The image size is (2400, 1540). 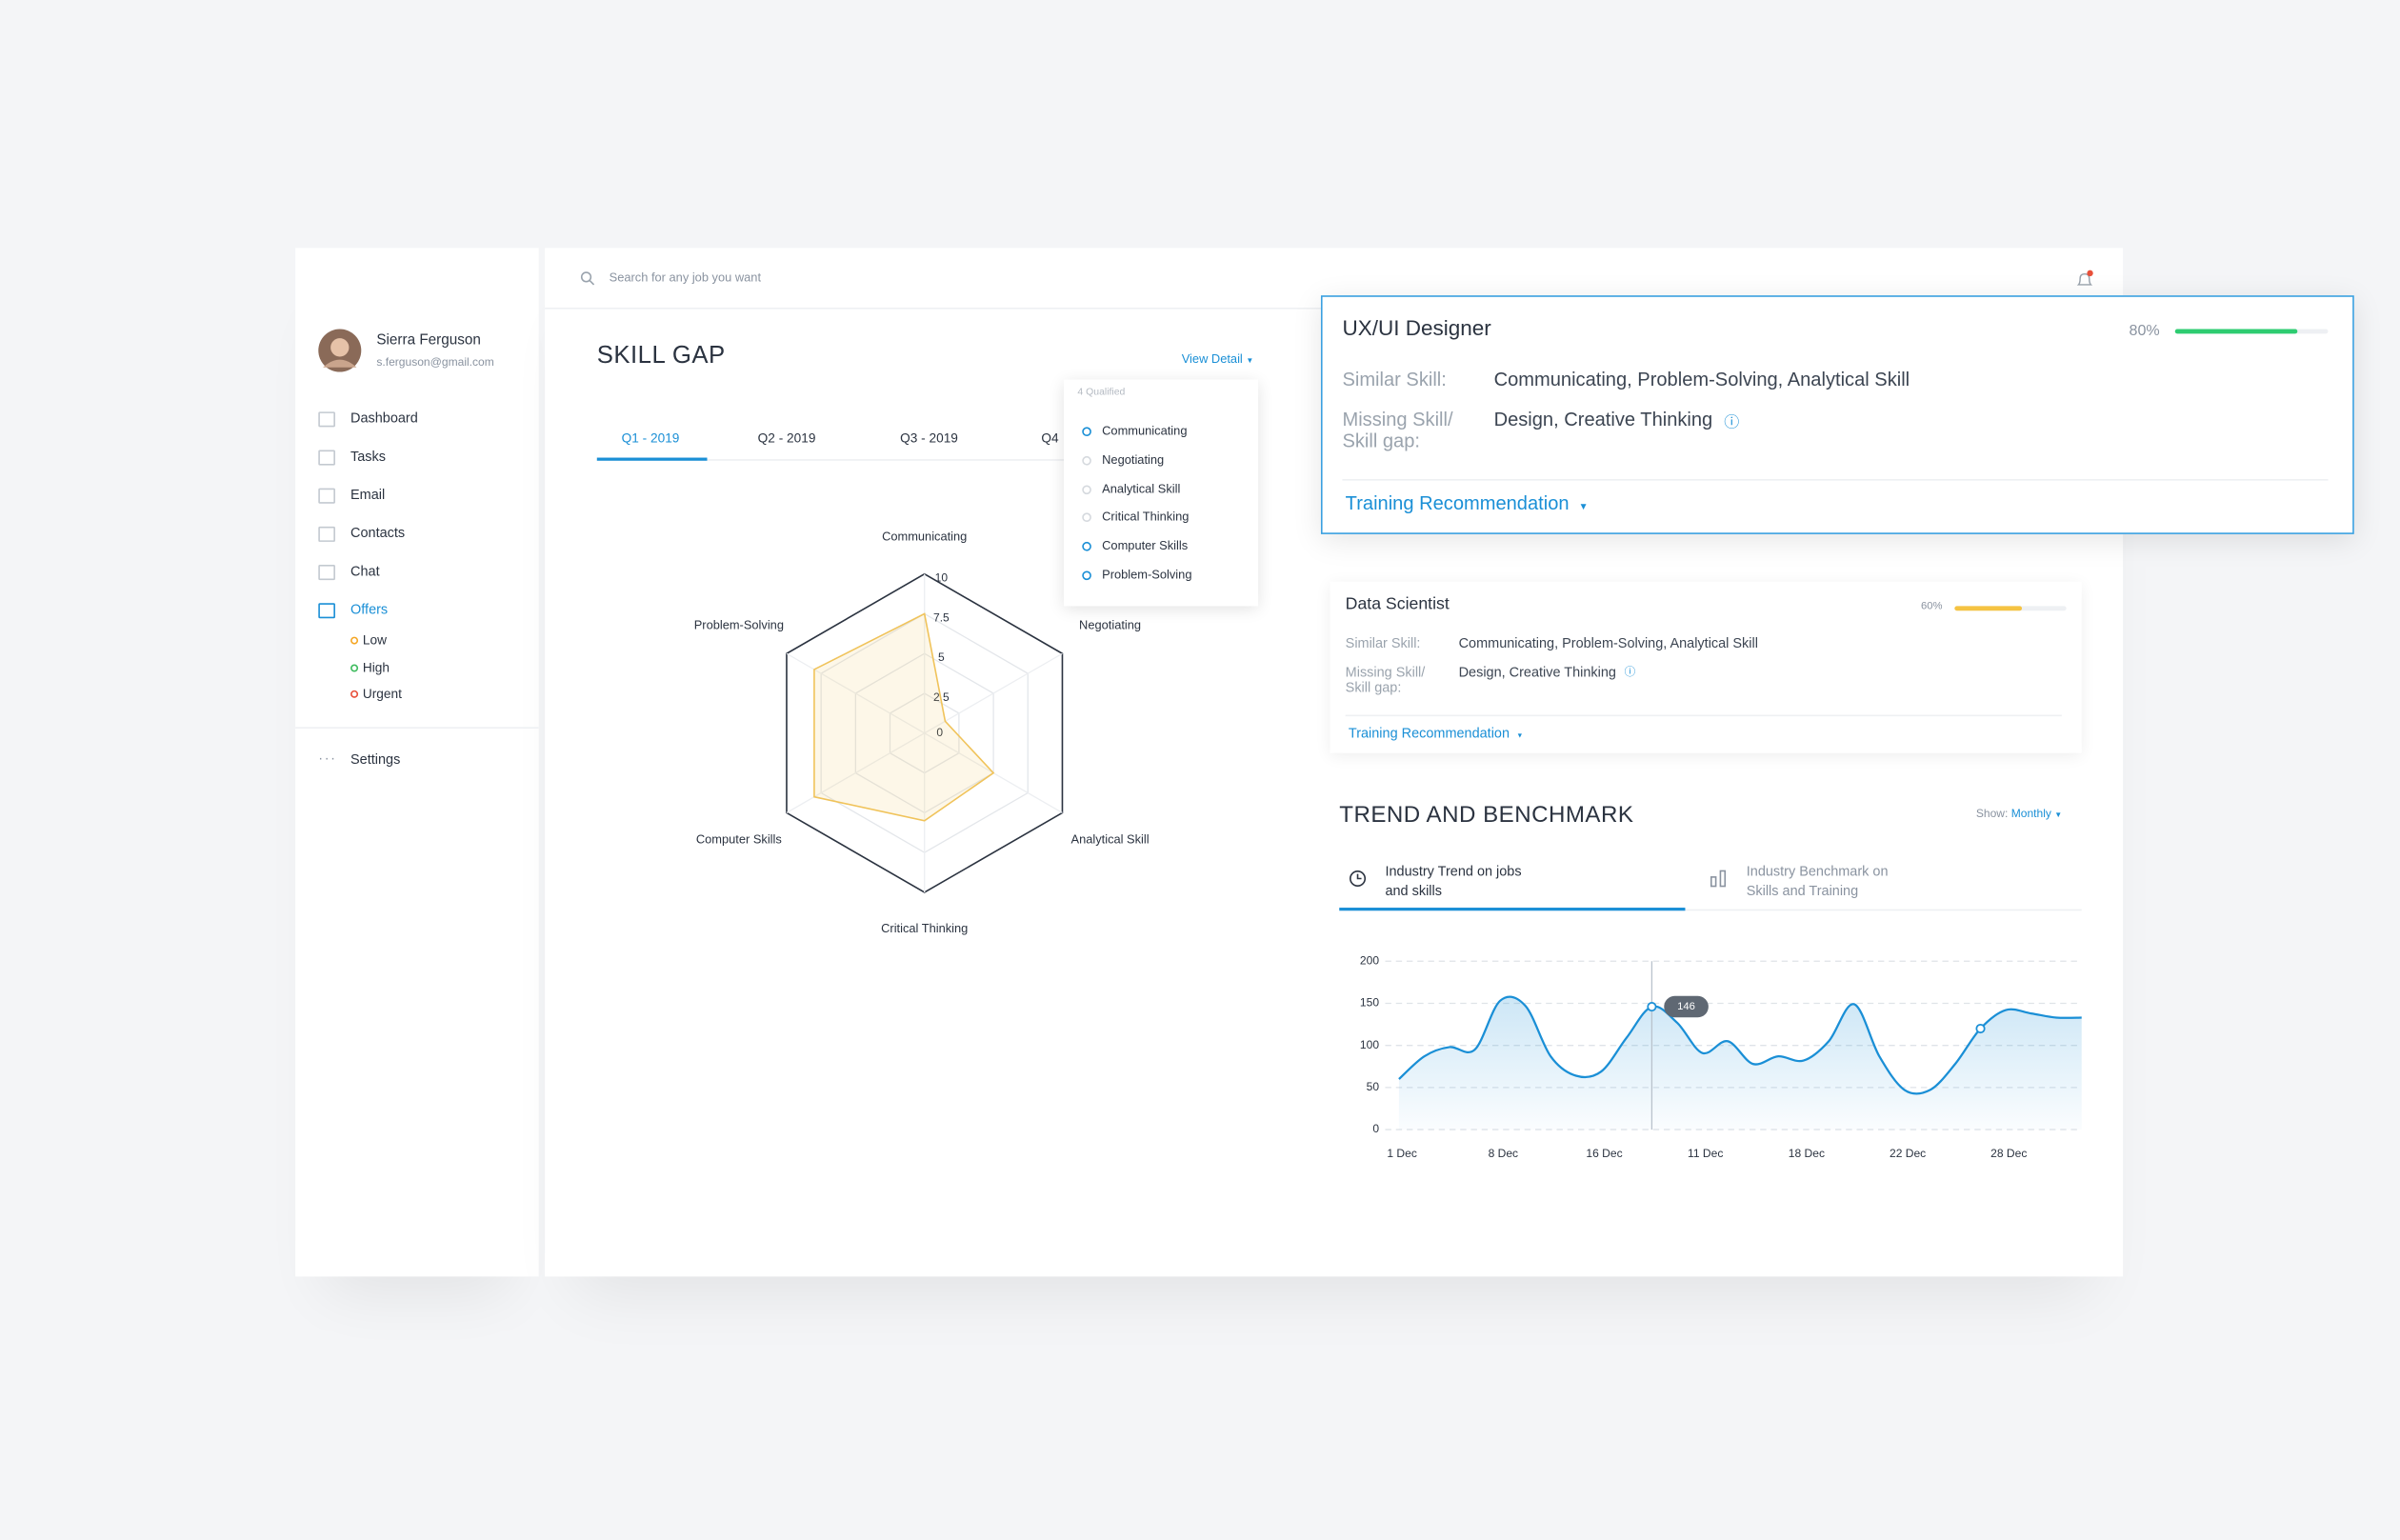 What do you see at coordinates (650, 438) in the screenshot?
I see `quarter-tab: Q1 - 2019` at bounding box center [650, 438].